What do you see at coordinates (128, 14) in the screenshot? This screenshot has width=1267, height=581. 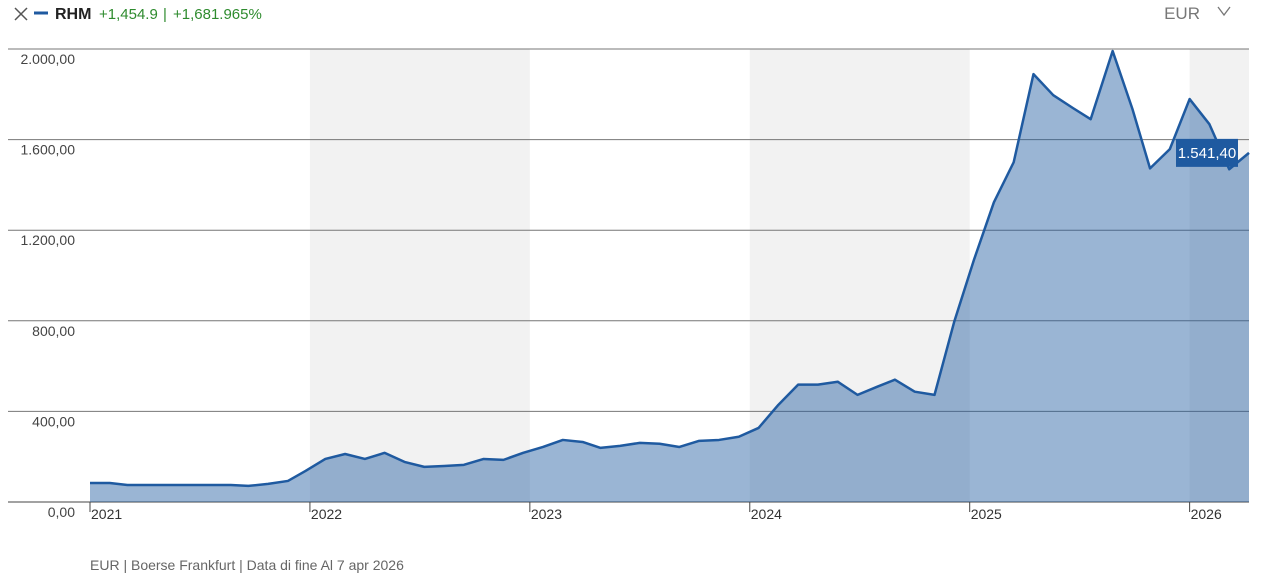 I see `change: +1,454.9` at bounding box center [128, 14].